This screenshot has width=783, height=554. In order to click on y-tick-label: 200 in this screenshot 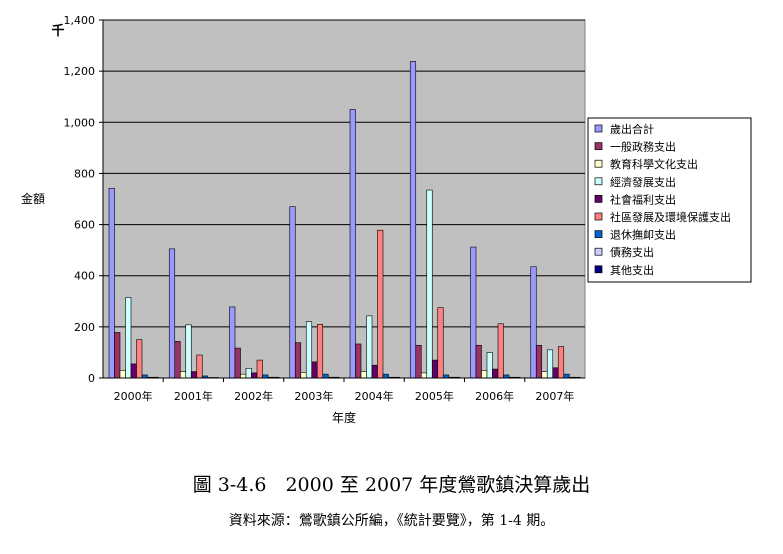, I will do `click(84, 327)`.